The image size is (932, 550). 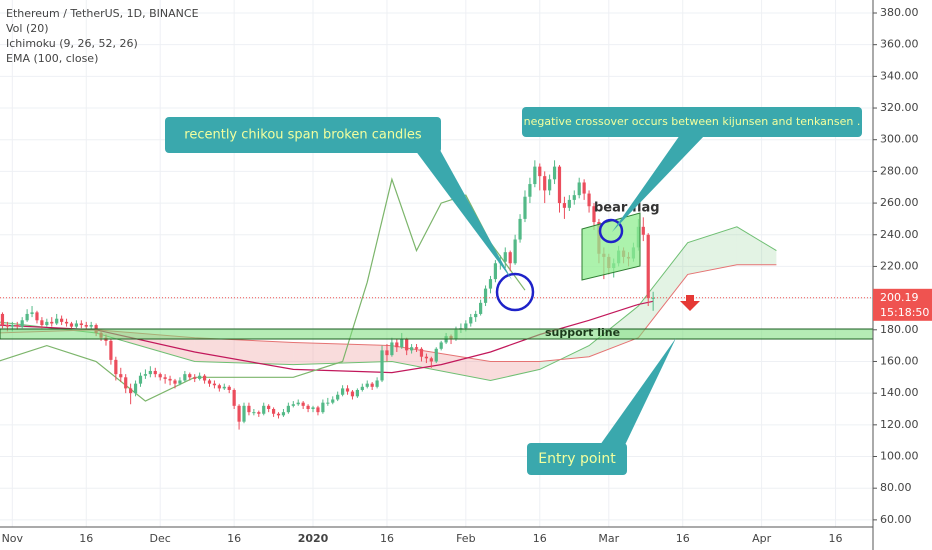 I want to click on x-tick-label: Nov, so click(x=13, y=538).